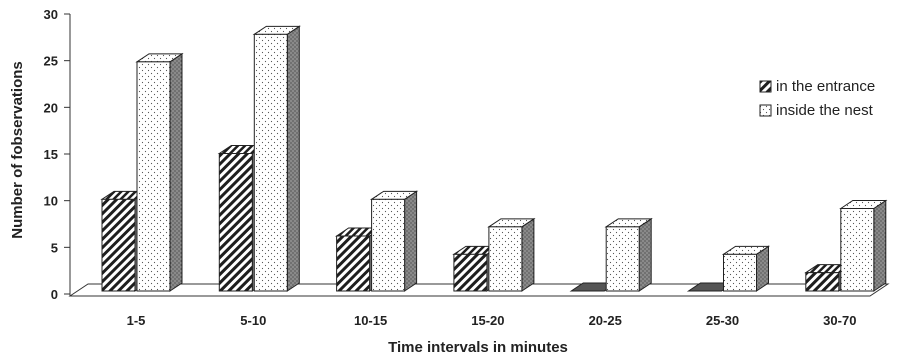 This screenshot has width=906, height=360. Describe the element at coordinates (54, 247) in the screenshot. I see `y-tick-label: 5` at that location.